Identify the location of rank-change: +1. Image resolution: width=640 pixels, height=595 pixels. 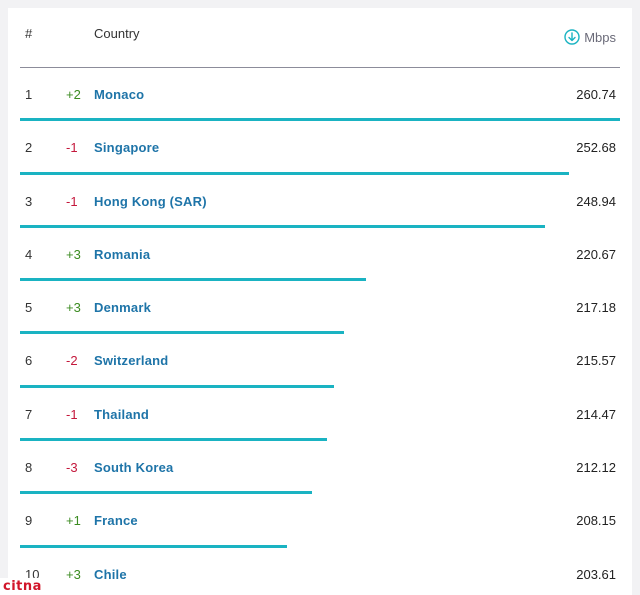
(73, 521).